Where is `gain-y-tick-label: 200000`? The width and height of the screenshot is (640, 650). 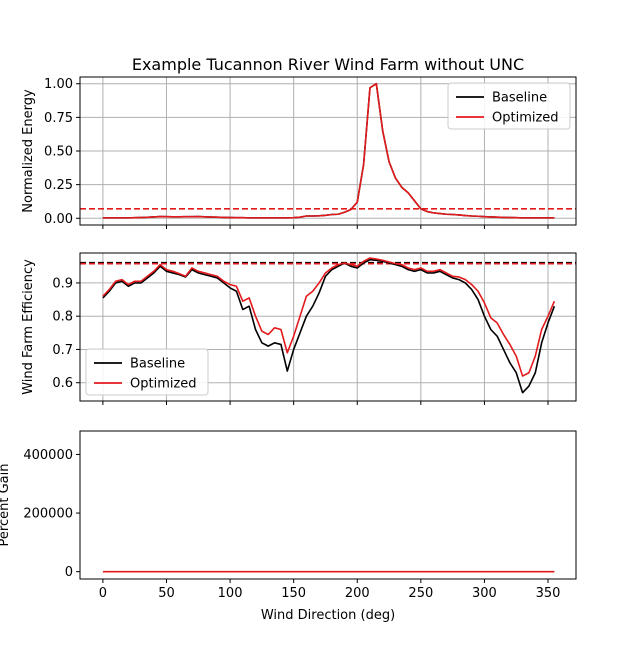 gain-y-tick-label: 200000 is located at coordinates (48, 514).